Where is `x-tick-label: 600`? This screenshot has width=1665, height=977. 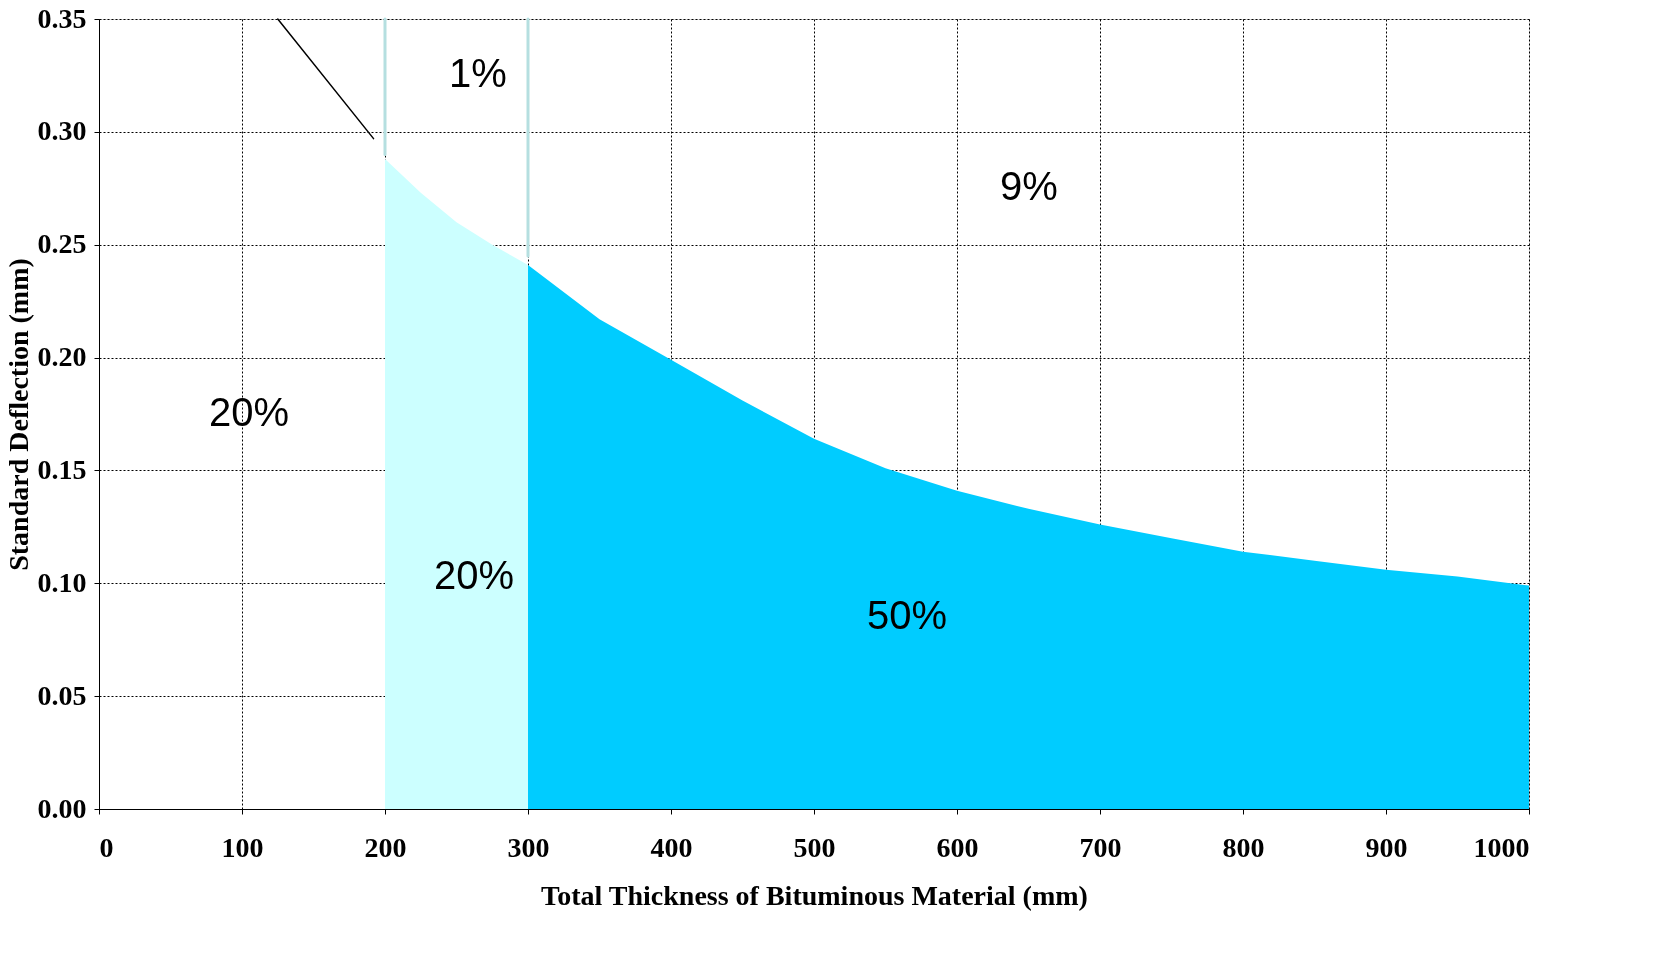 x-tick-label: 600 is located at coordinates (957, 847).